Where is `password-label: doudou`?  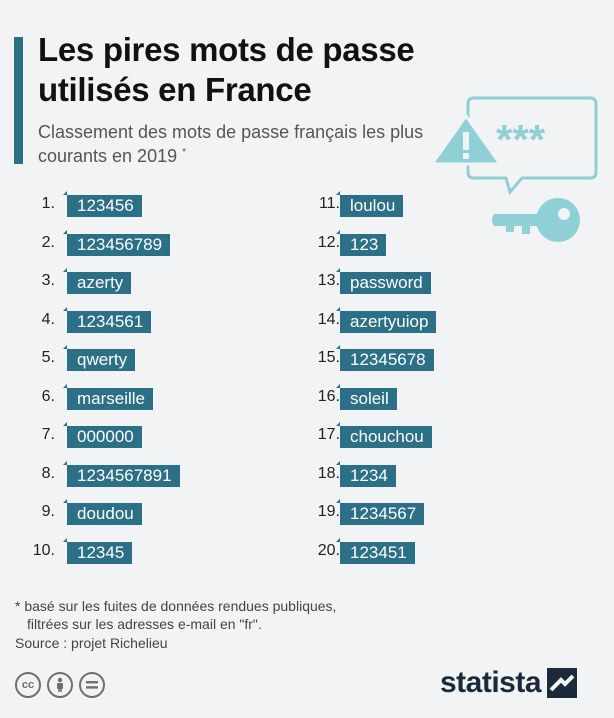 password-label: doudou is located at coordinates (102, 512).